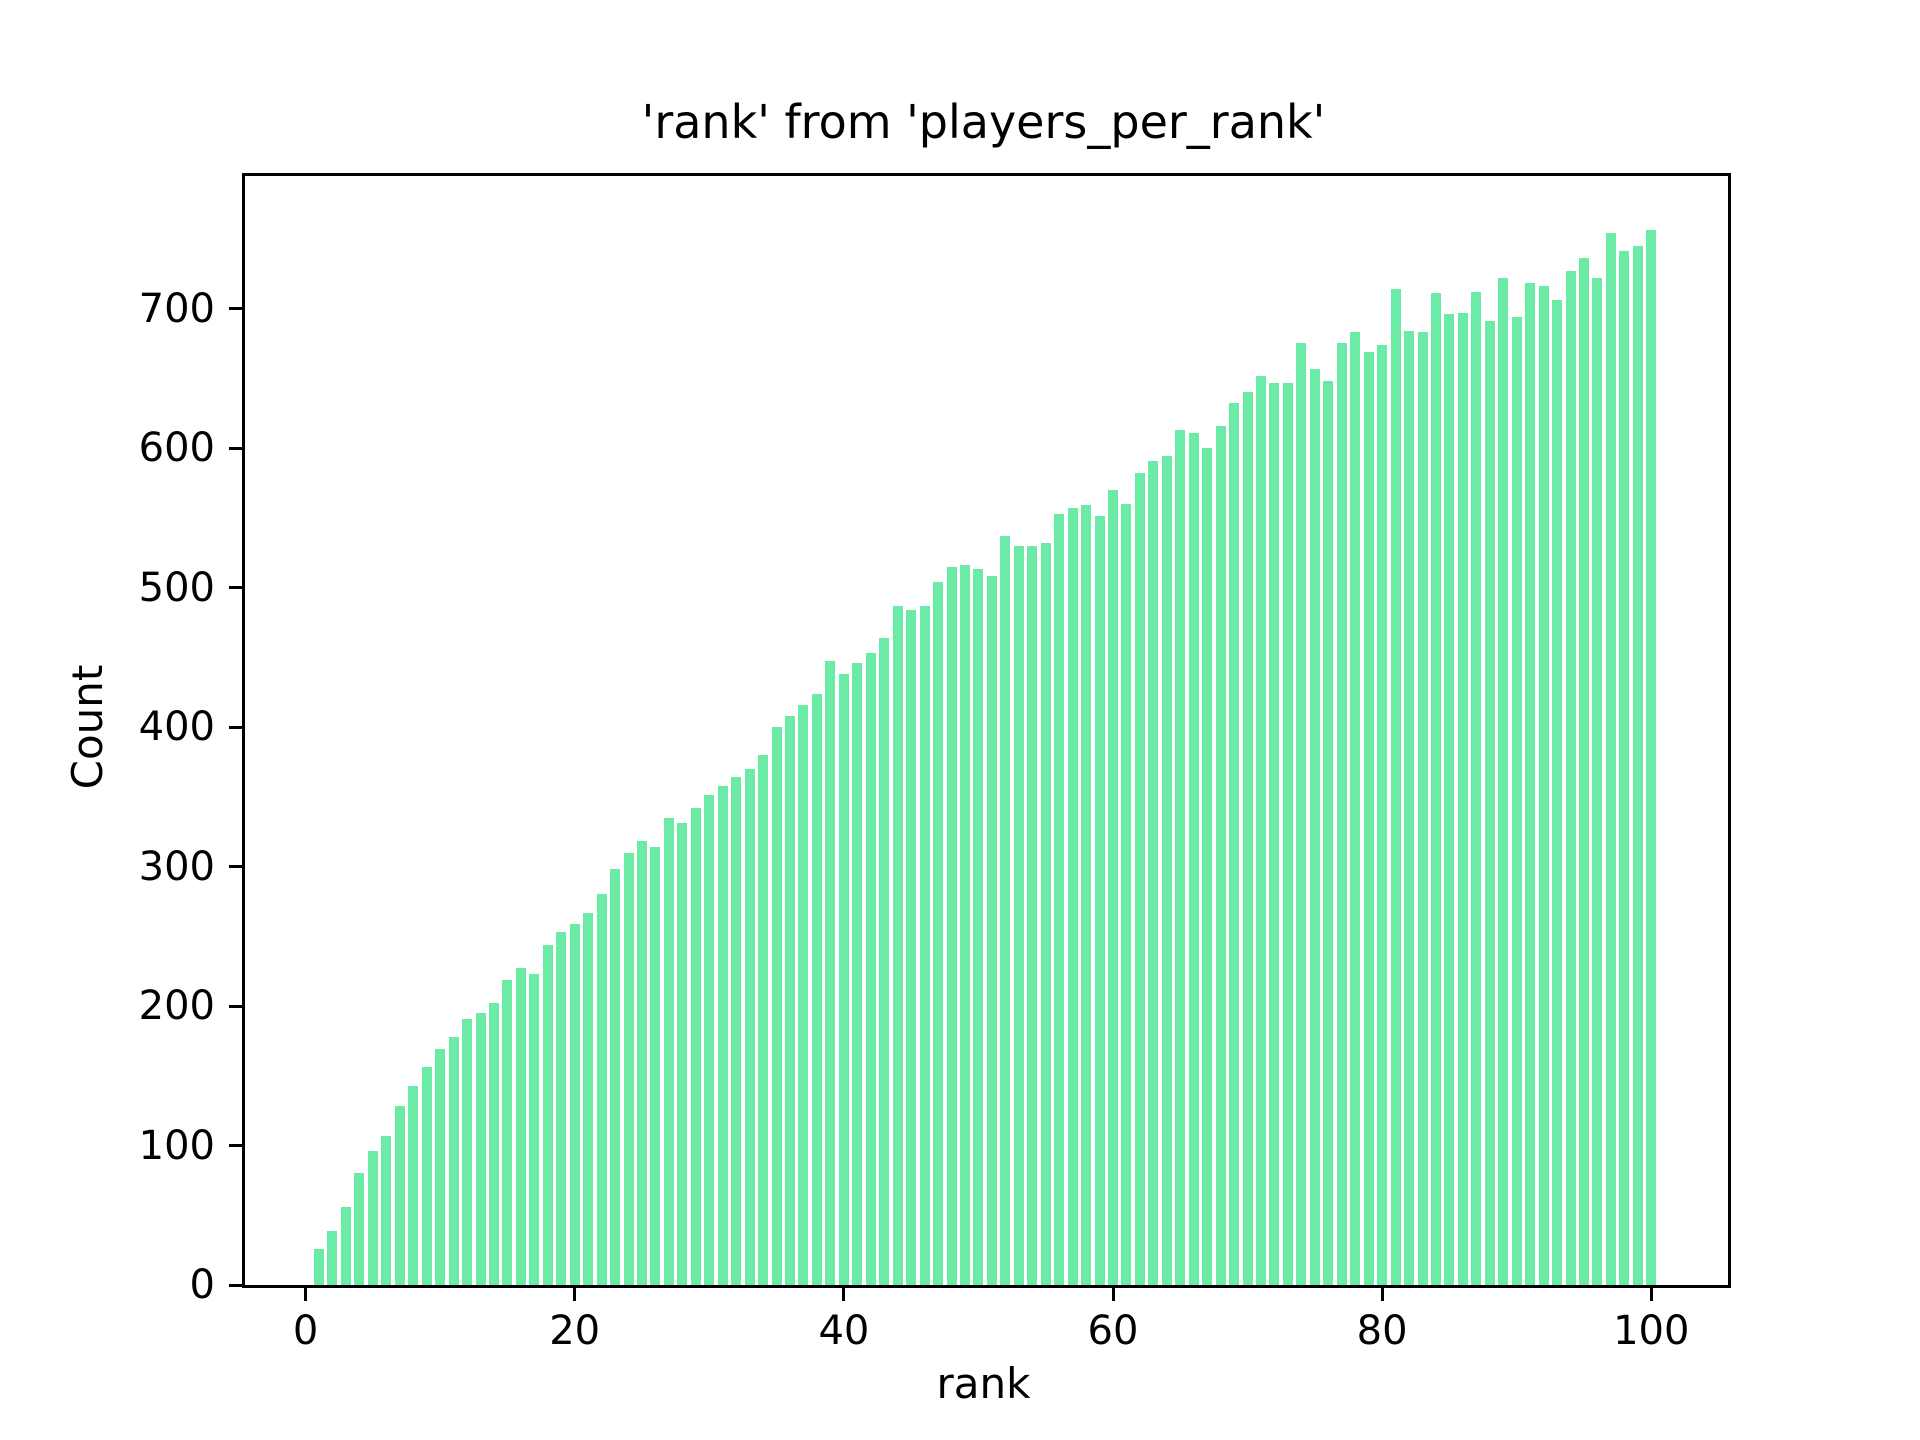  Describe the element at coordinates (176, 1006) in the screenshot. I see `y-tick-label-200: 200` at that location.